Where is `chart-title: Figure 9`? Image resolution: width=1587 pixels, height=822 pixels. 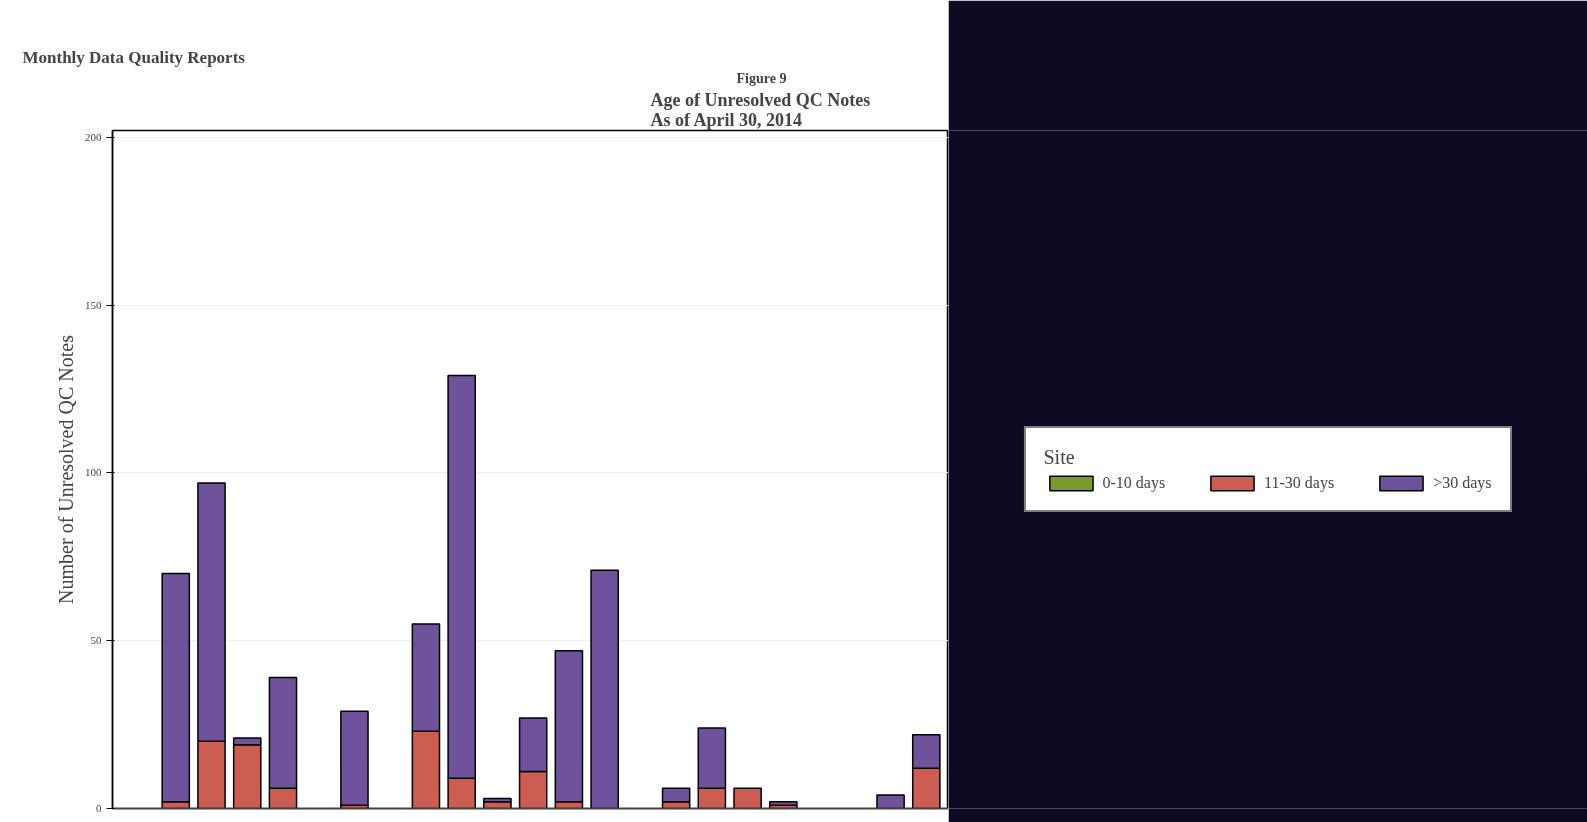
chart-title: Figure 9 is located at coordinates (761, 78).